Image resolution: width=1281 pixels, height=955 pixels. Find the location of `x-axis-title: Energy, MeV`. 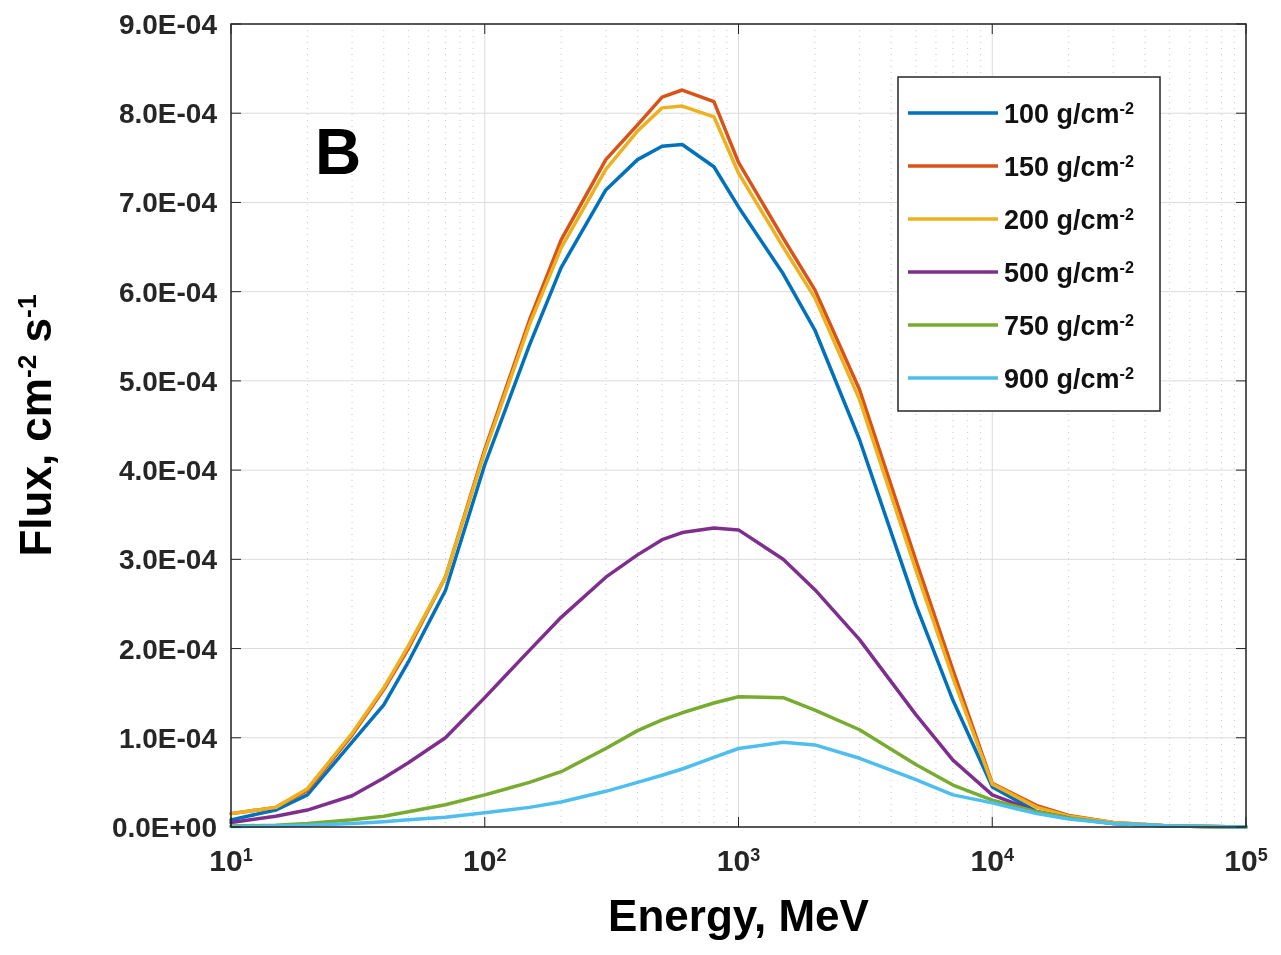

x-axis-title: Energy, MeV is located at coordinates (739, 915).